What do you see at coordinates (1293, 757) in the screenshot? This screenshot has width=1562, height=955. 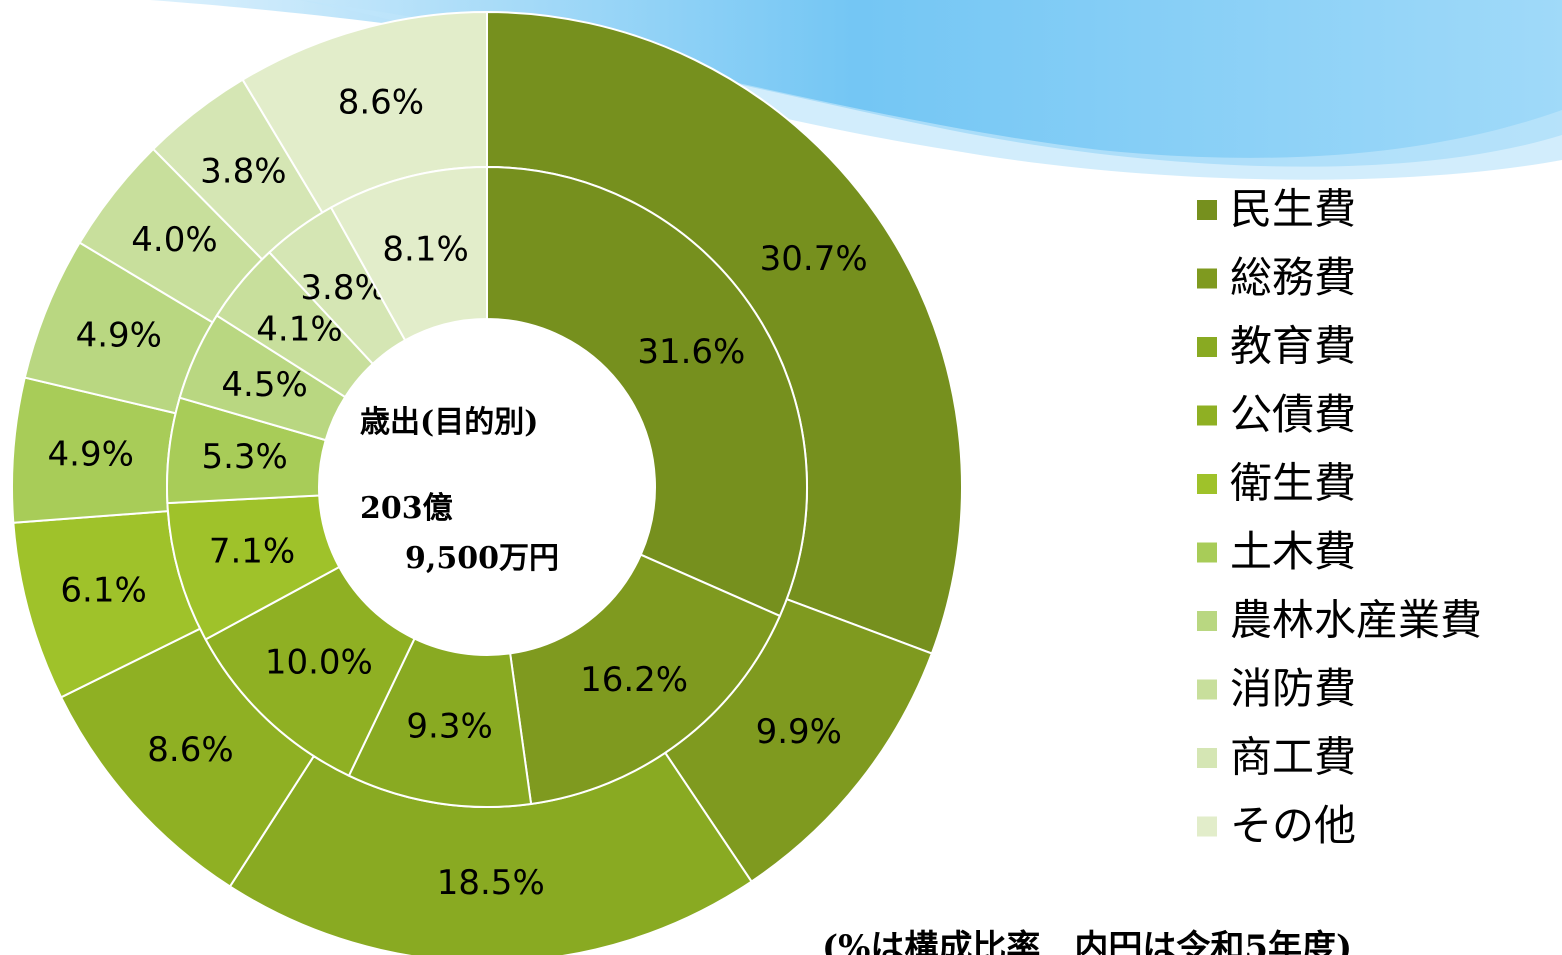 I see `legend-label: 商工費` at bounding box center [1293, 757].